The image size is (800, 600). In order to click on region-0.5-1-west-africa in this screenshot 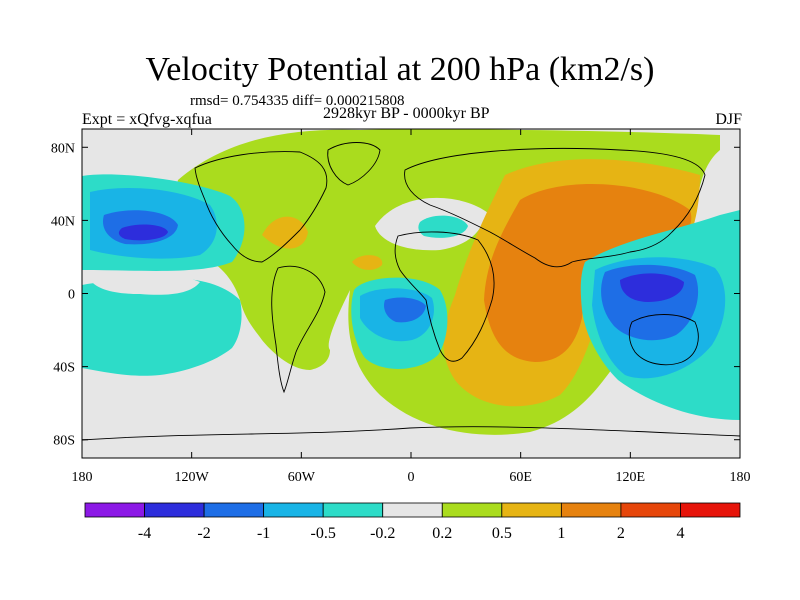, I will do `click(367, 262)`.